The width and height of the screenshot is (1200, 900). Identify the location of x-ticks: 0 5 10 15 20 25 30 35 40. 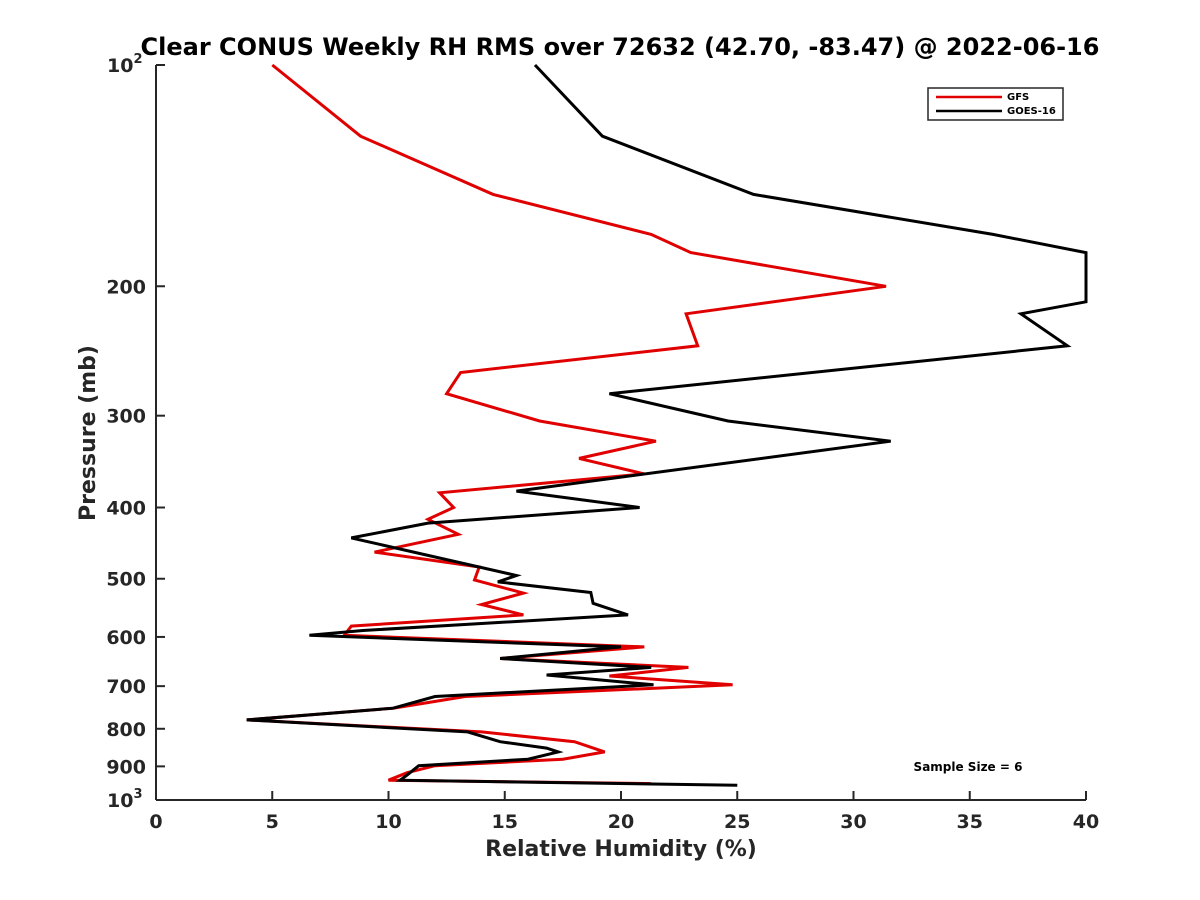
(624, 812).